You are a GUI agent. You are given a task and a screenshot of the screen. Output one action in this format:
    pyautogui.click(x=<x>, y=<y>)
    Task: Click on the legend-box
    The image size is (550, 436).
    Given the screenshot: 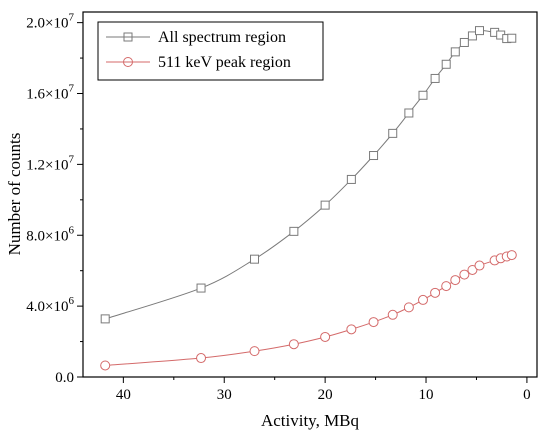 What is the action you would take?
    pyautogui.click(x=210, y=51)
    